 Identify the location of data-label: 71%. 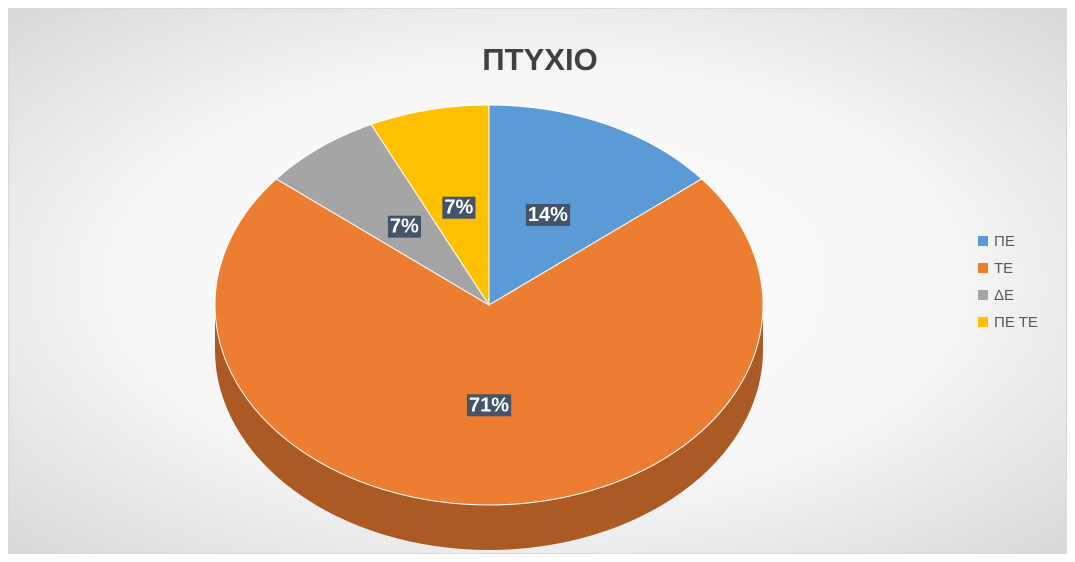
(489, 405).